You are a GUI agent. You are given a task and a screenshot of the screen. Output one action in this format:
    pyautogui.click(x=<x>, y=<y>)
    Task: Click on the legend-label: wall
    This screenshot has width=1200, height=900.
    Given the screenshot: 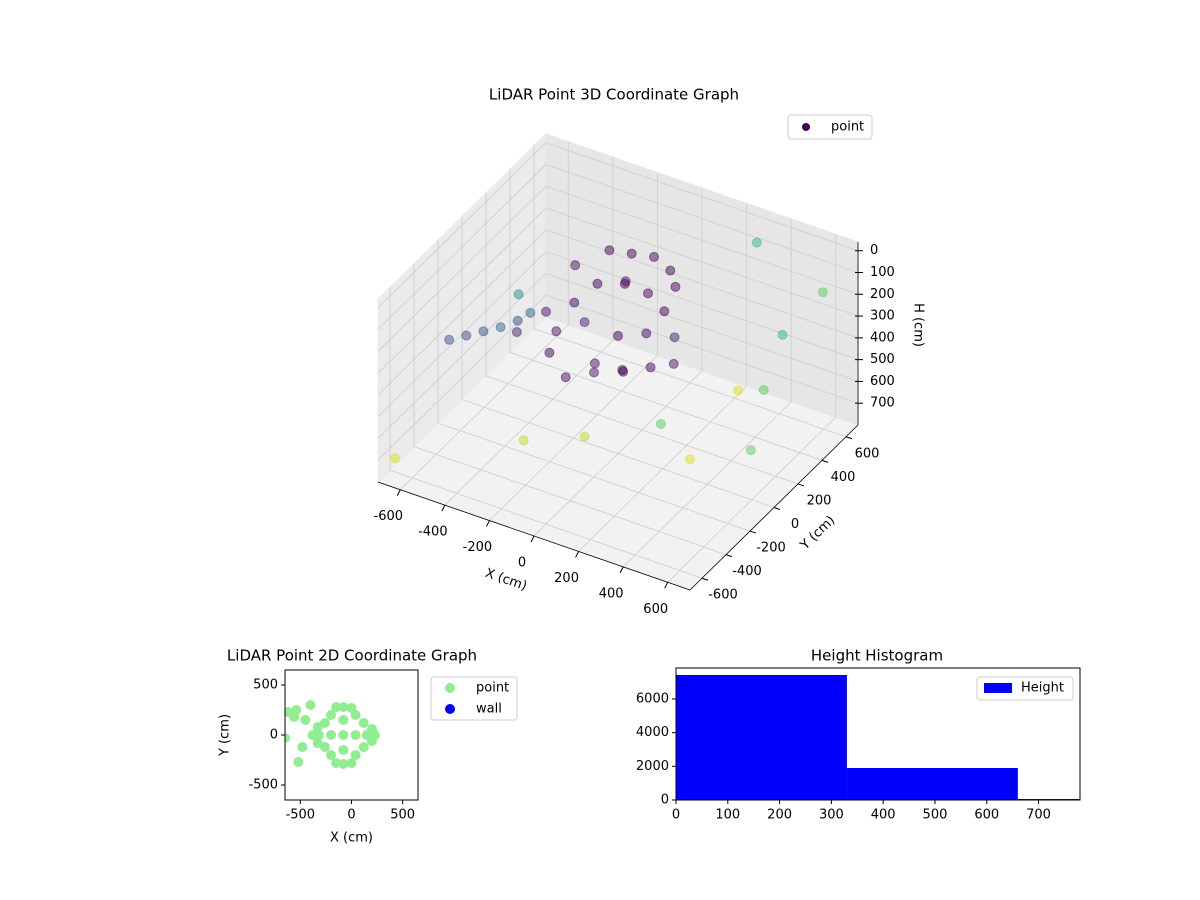 What is the action you would take?
    pyautogui.click(x=489, y=709)
    